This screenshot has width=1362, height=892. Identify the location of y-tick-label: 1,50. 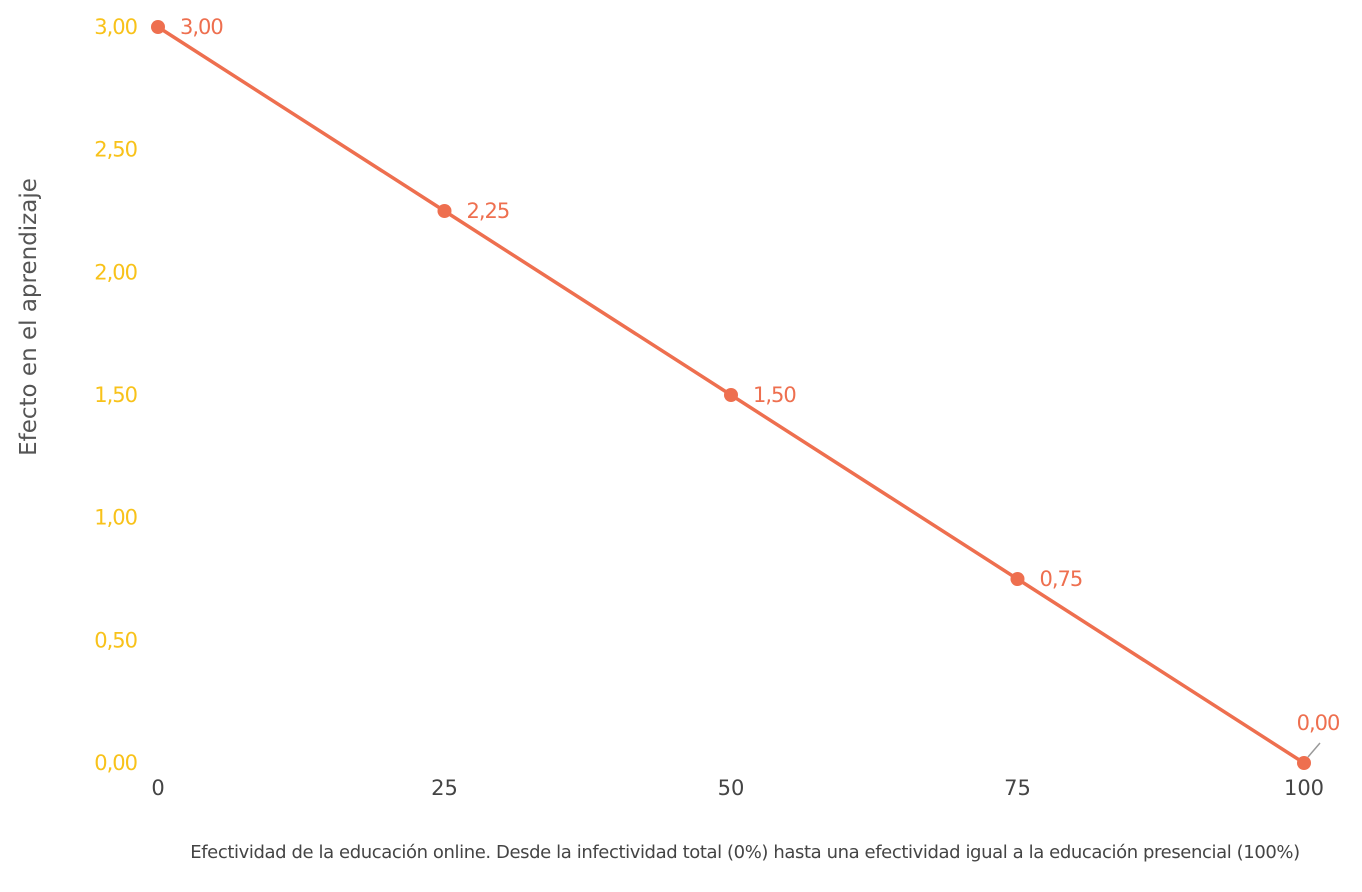
(115, 395).